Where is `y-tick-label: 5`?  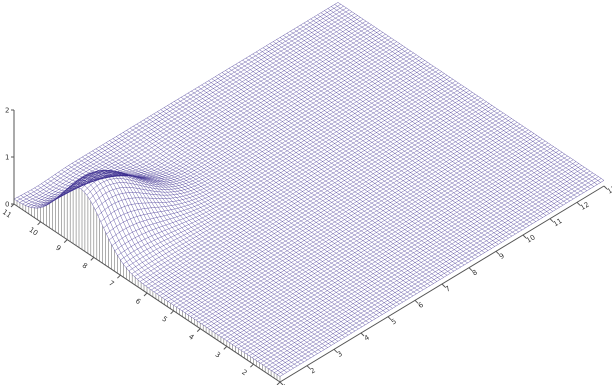 y-tick-label: 5 is located at coordinates (164, 319).